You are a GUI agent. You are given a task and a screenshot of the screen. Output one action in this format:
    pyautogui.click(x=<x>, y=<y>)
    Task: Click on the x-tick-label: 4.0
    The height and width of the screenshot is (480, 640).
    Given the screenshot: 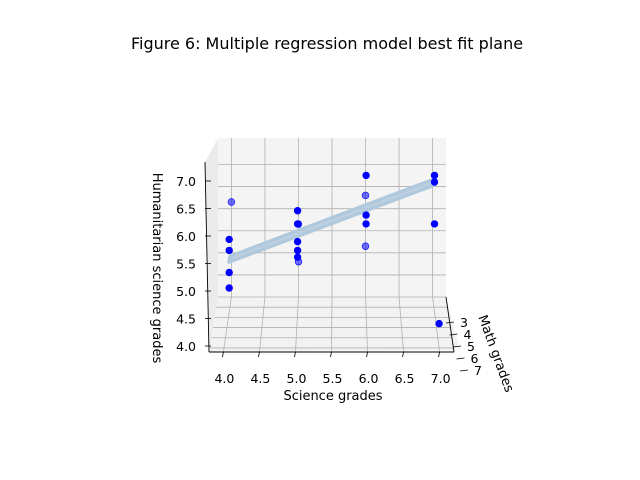 What is the action you would take?
    pyautogui.click(x=224, y=378)
    